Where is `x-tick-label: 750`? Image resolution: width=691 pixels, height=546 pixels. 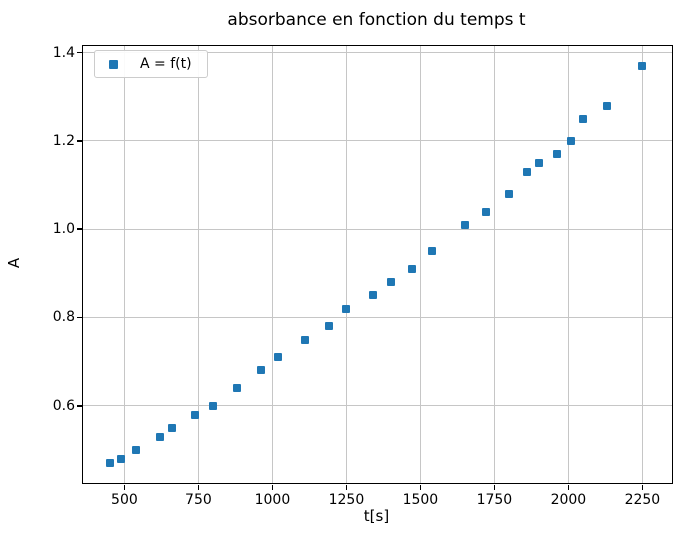 x-tick-label: 750 is located at coordinates (198, 500).